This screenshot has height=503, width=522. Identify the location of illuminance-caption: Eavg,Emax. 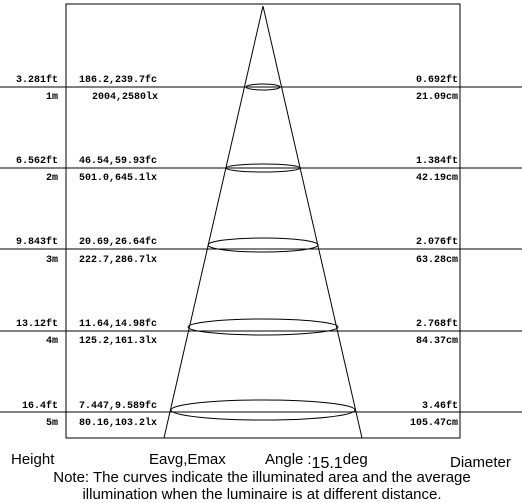
(187, 459).